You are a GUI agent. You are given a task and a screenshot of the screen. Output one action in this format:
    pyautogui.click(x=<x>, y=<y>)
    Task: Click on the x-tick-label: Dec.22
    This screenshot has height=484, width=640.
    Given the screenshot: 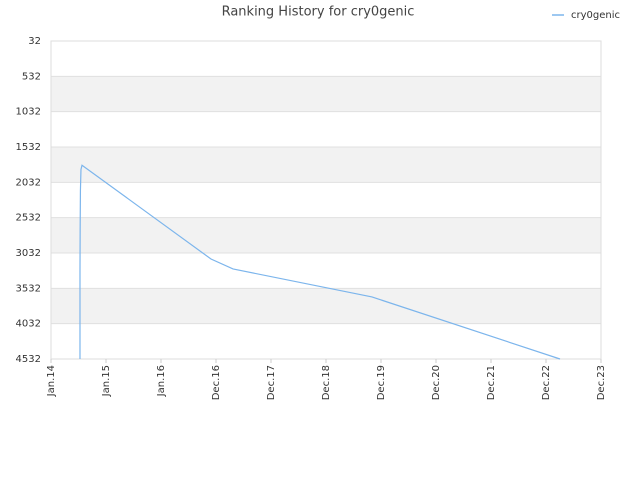 What is the action you would take?
    pyautogui.click(x=546, y=382)
    